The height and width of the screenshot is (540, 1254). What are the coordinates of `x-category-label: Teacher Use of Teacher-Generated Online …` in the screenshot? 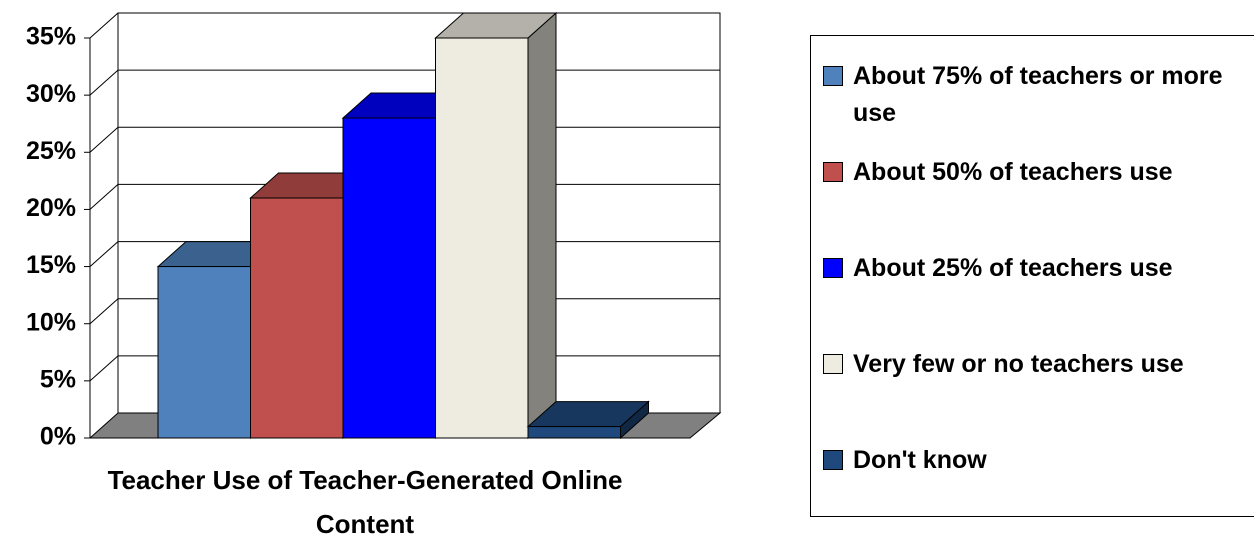 It's located at (365, 502).